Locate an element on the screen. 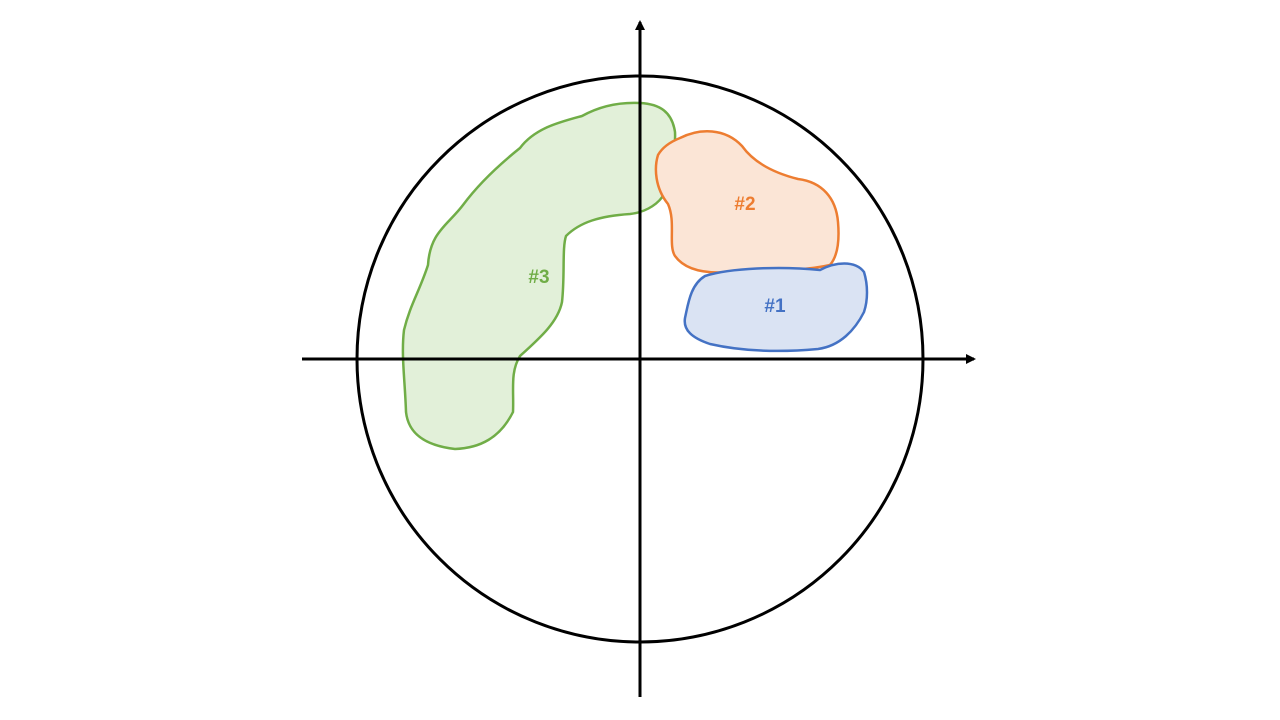 This screenshot has height=720, width=1280. region-2-label: #2 is located at coordinates (744, 204).